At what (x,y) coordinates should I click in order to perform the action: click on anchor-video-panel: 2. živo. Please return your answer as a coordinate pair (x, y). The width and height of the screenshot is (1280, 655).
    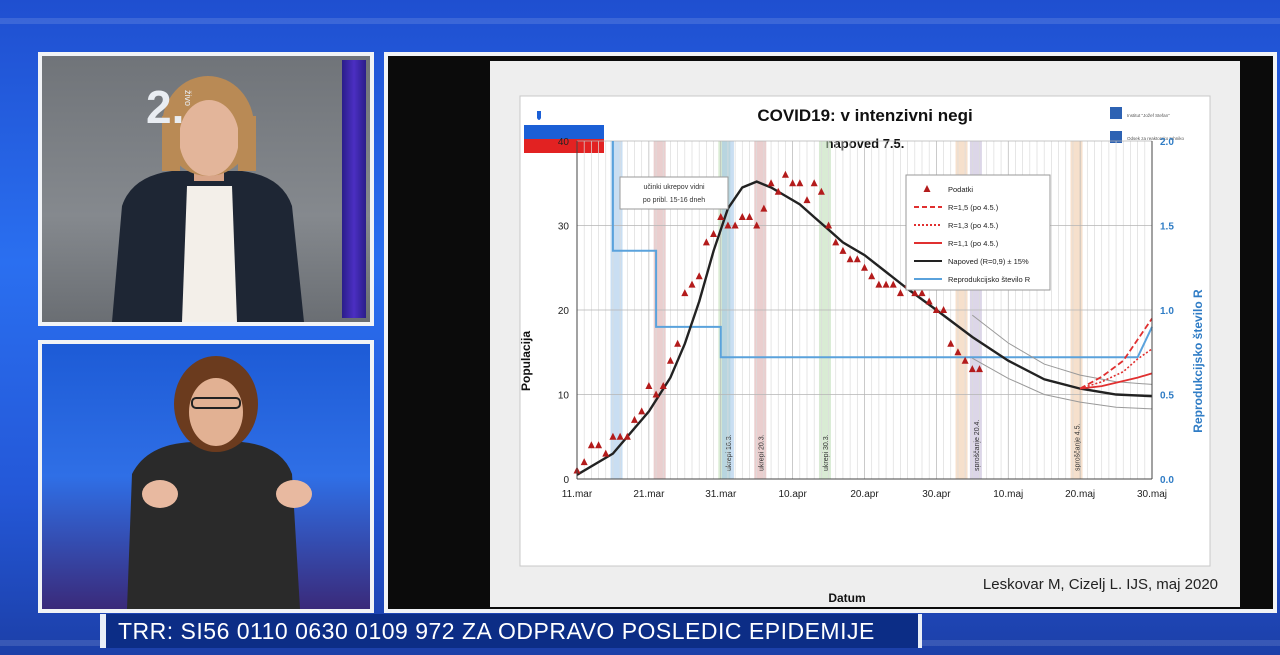
    Looking at the image, I should click on (206, 189).